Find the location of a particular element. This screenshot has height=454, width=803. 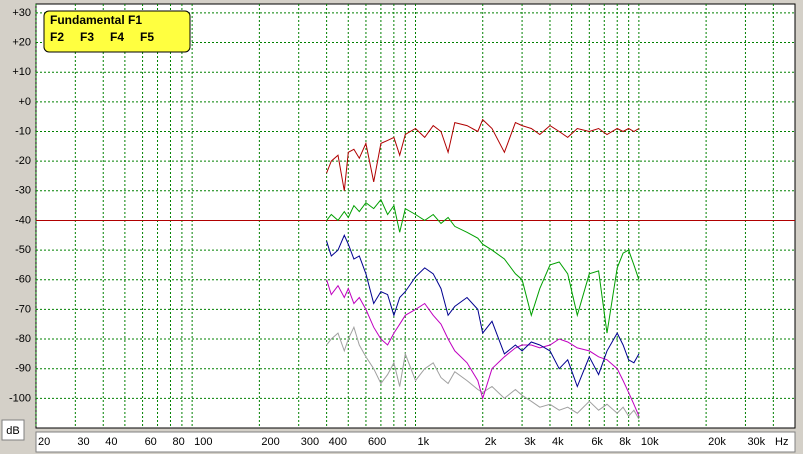

x-tick-label: 20 is located at coordinates (44, 442).